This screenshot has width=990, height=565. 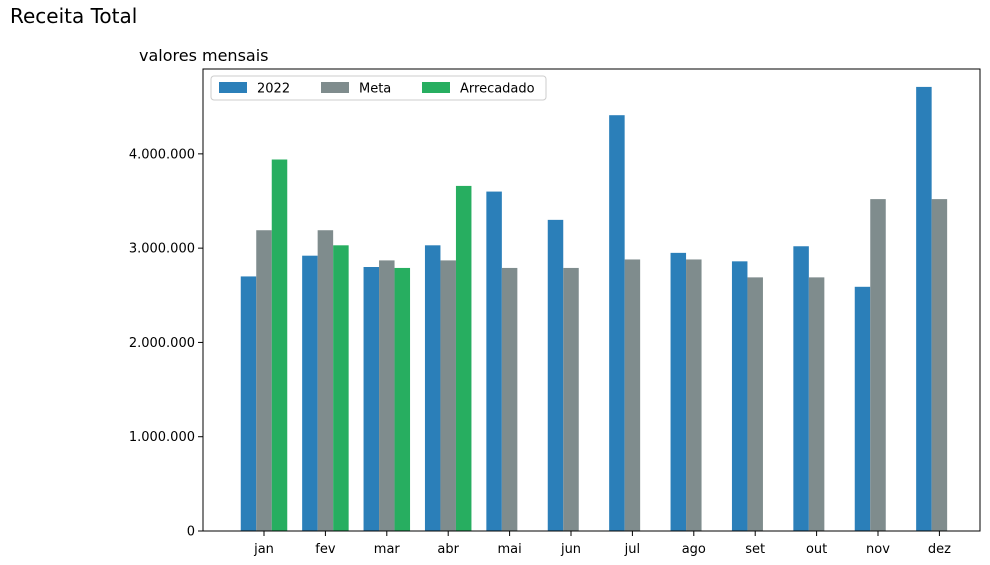 What do you see at coordinates (617, 323) in the screenshot?
I see `bar-2022-jul` at bounding box center [617, 323].